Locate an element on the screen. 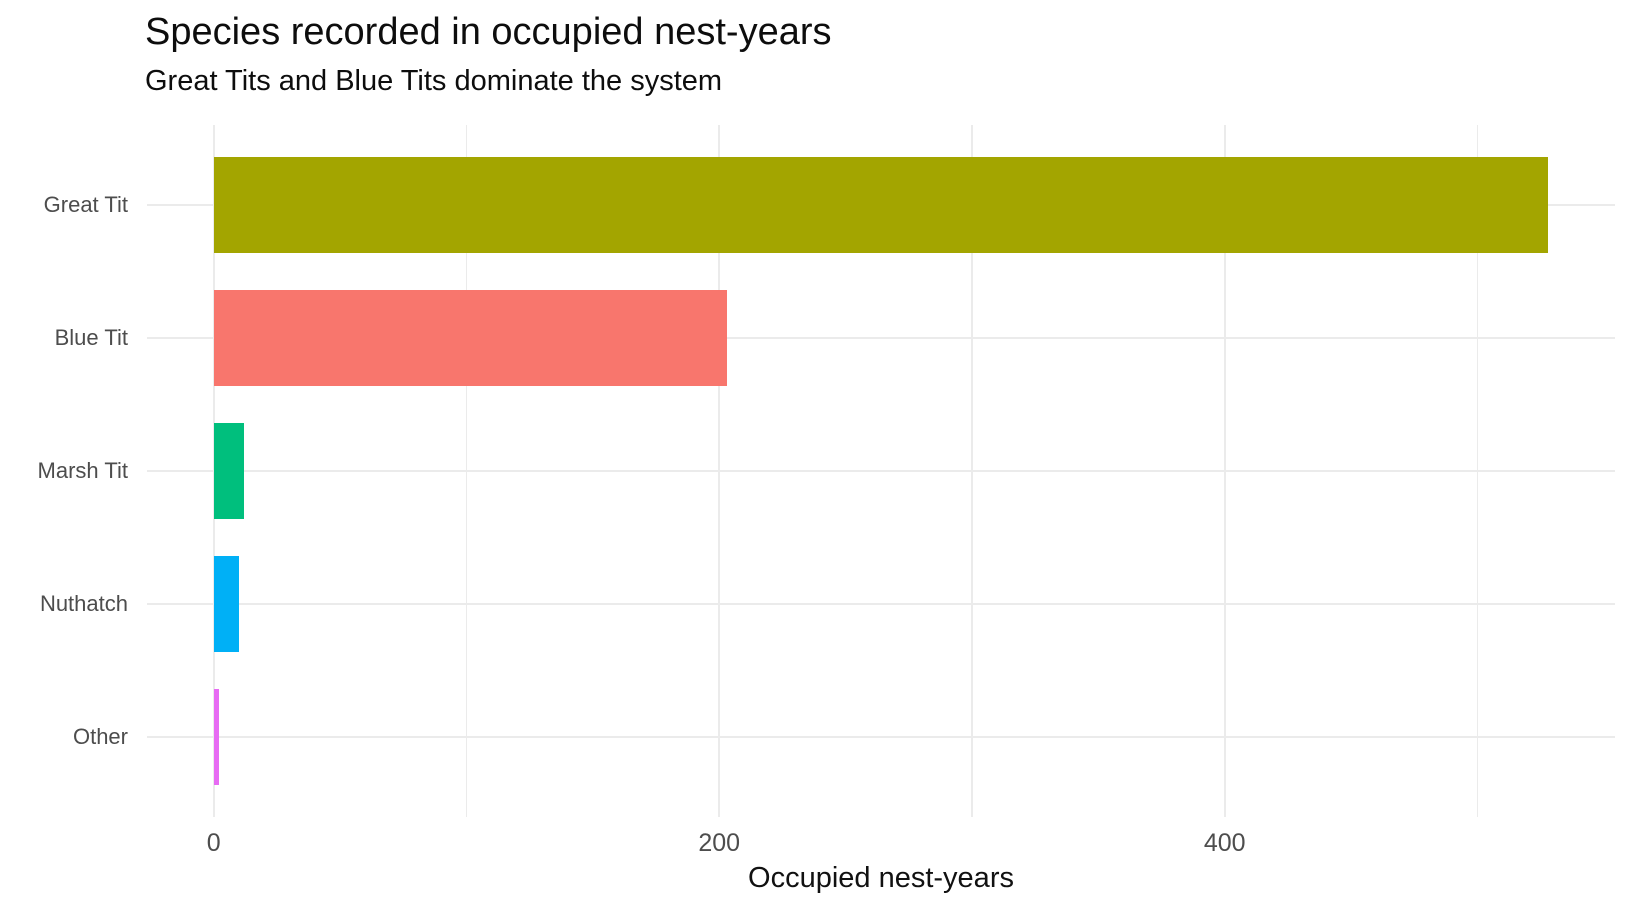 Image resolution: width=1632 pixels, height=921 pixels. bar-other is located at coordinates (216, 737).